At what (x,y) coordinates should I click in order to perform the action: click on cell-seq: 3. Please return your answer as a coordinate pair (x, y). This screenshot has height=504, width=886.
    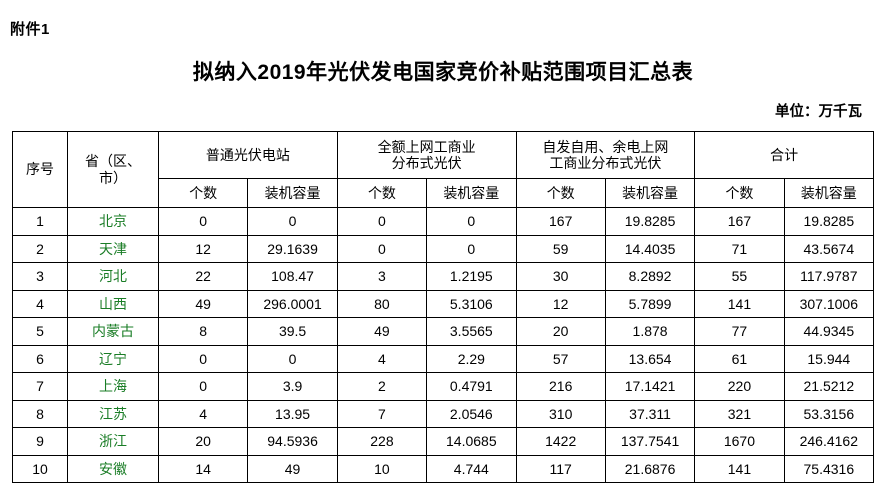
    Looking at the image, I should click on (40, 276).